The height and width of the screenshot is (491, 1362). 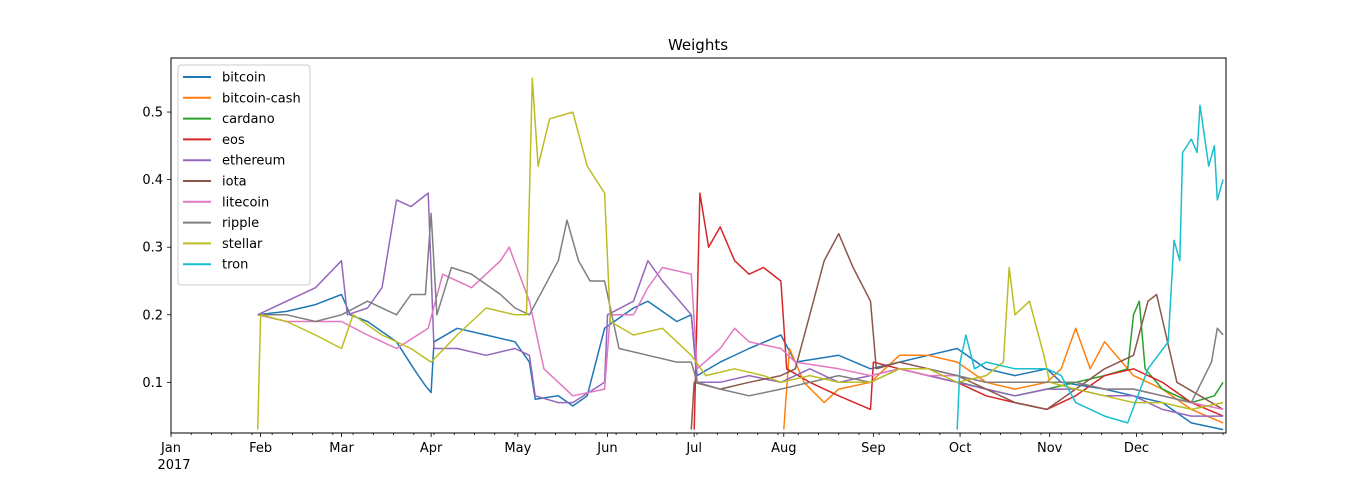 I want to click on legend-label-ethereum: ethereum, so click(x=253, y=161).